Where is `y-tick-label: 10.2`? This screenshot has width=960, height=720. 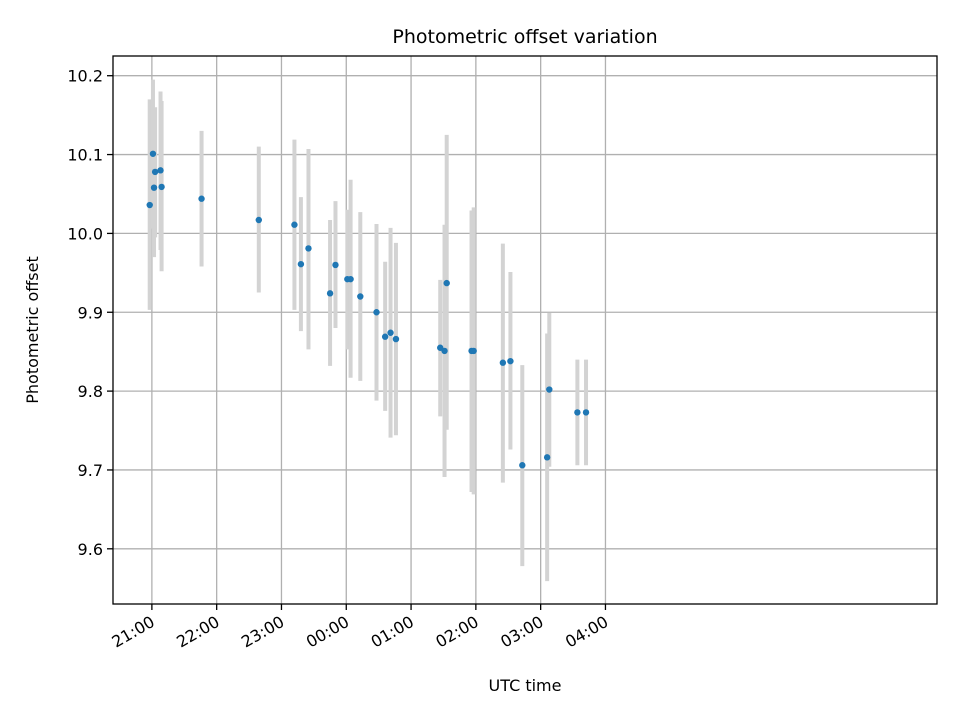
y-tick-label: 10.2 is located at coordinates (85, 76).